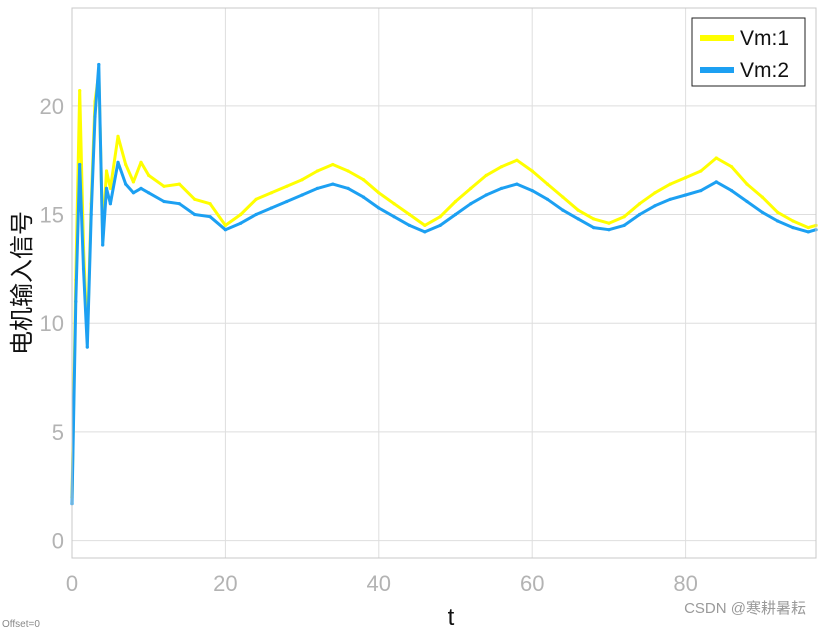 The width and height of the screenshot is (822, 628). What do you see at coordinates (225, 583) in the screenshot?
I see `x-tick-label: 20` at bounding box center [225, 583].